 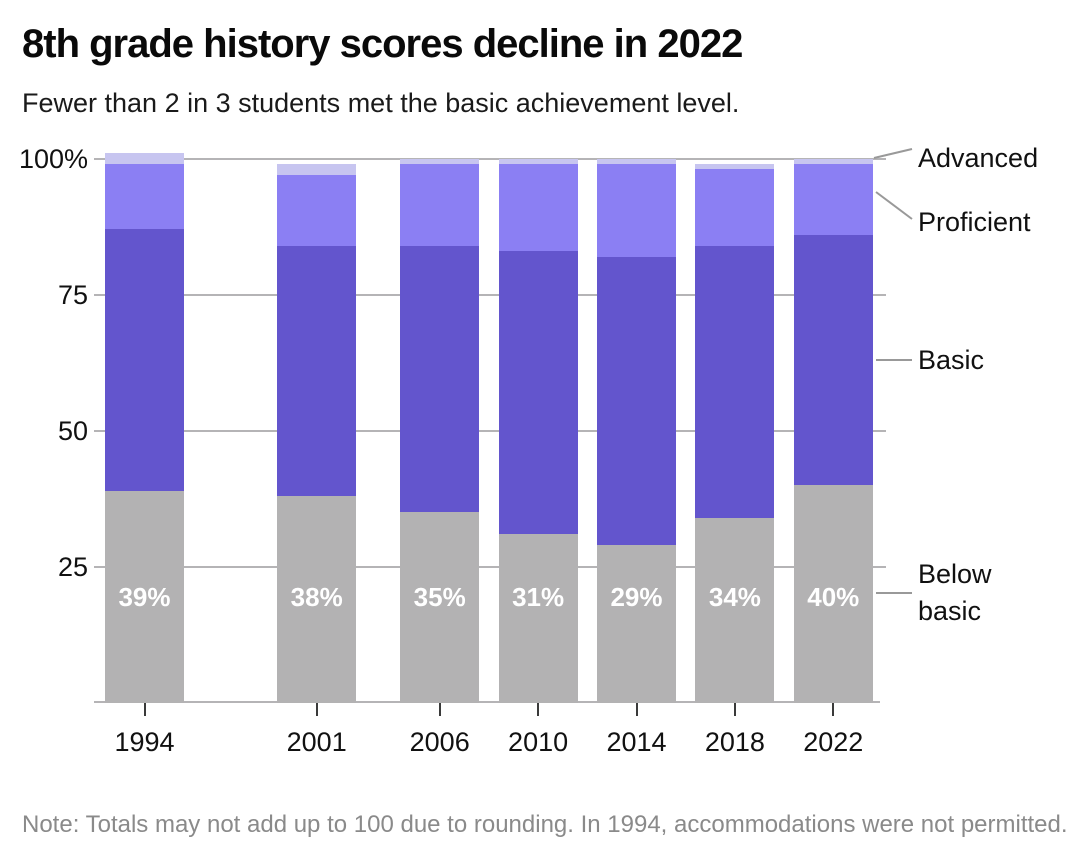 I want to click on bar-segment-proficient-2018, so click(x=735, y=207).